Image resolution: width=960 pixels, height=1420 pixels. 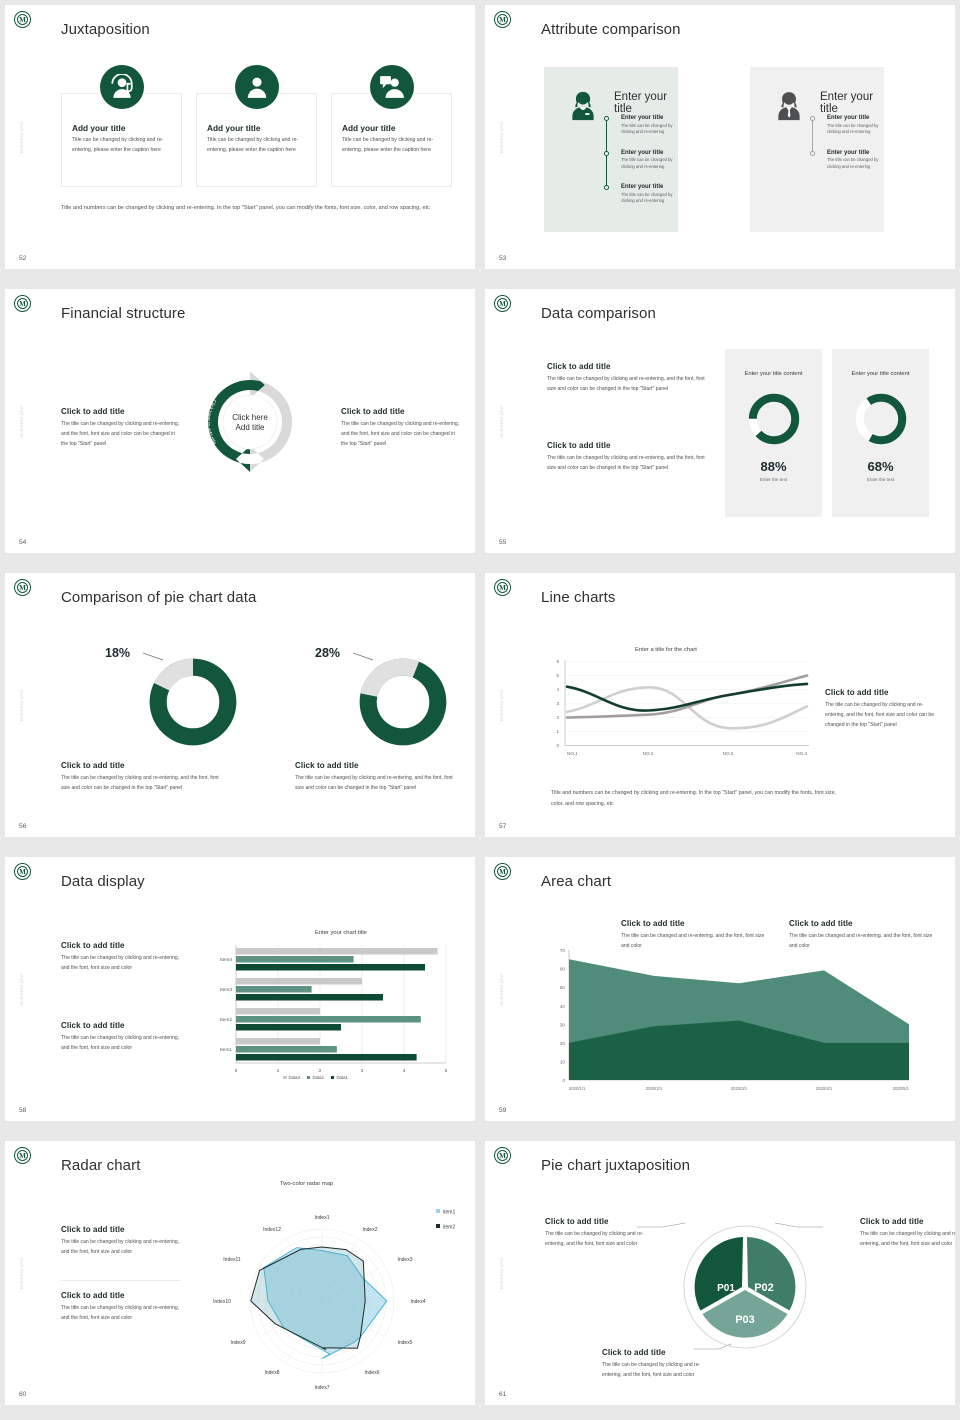 What do you see at coordinates (745, 1289) in the screenshot?
I see `pie-chart-3-slices: P01 P02 P03` at bounding box center [745, 1289].